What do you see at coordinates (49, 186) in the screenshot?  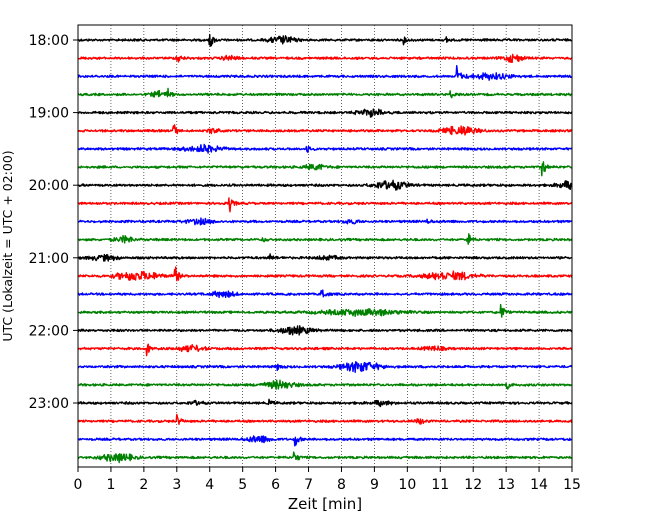 I see `y-tick-label: 20:00` at bounding box center [49, 186].